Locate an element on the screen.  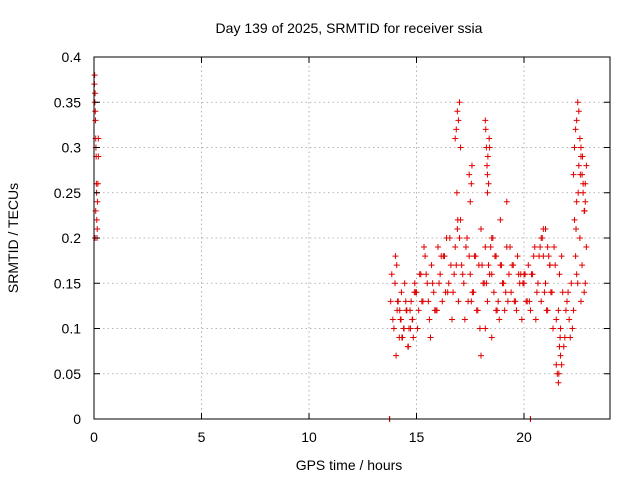
y-tick-label: 0.3 is located at coordinates (72, 148).